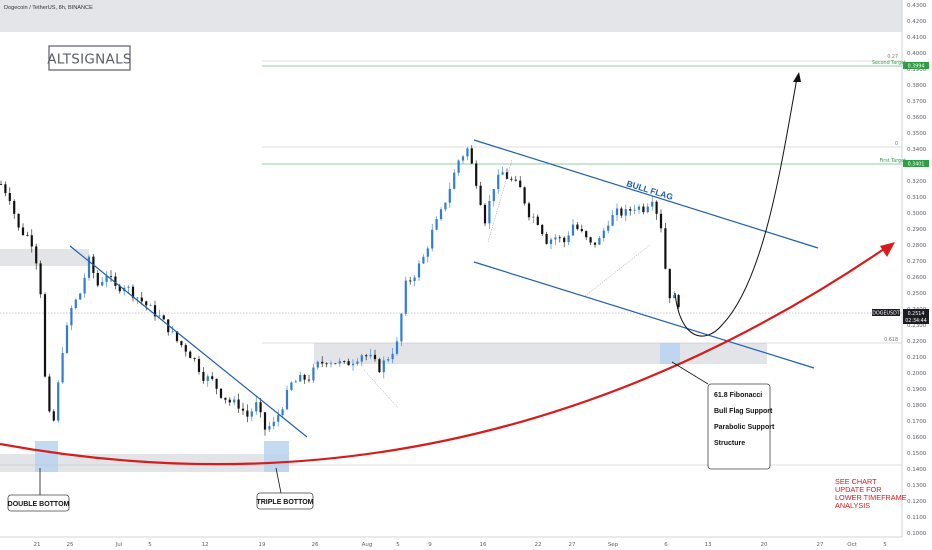 The width and height of the screenshot is (932, 550). What do you see at coordinates (764, 545) in the screenshot?
I see `x-tick-16: 20` at bounding box center [764, 545].